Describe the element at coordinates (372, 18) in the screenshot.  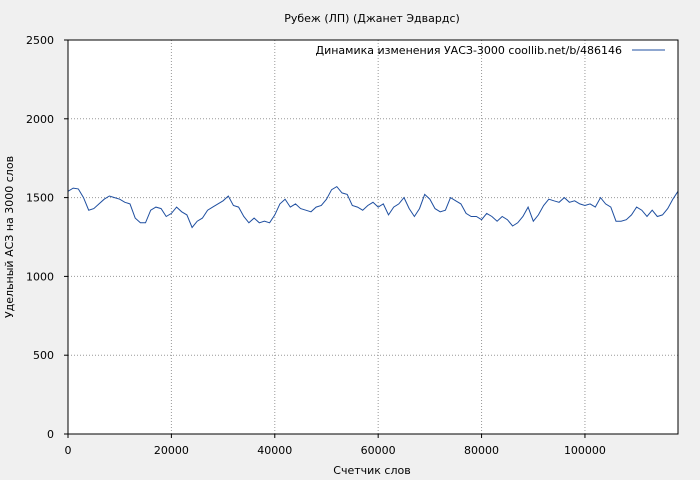
I see `chart-title: Рубеж (ЛП) (Джанет Эдвардс)` at that location.